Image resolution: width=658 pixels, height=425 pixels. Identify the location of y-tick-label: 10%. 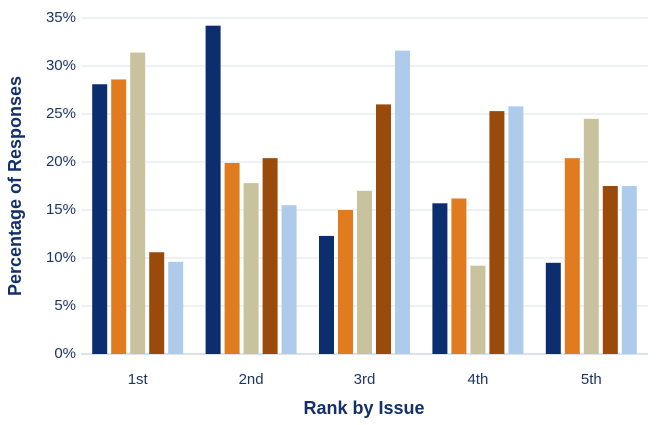
(61, 257).